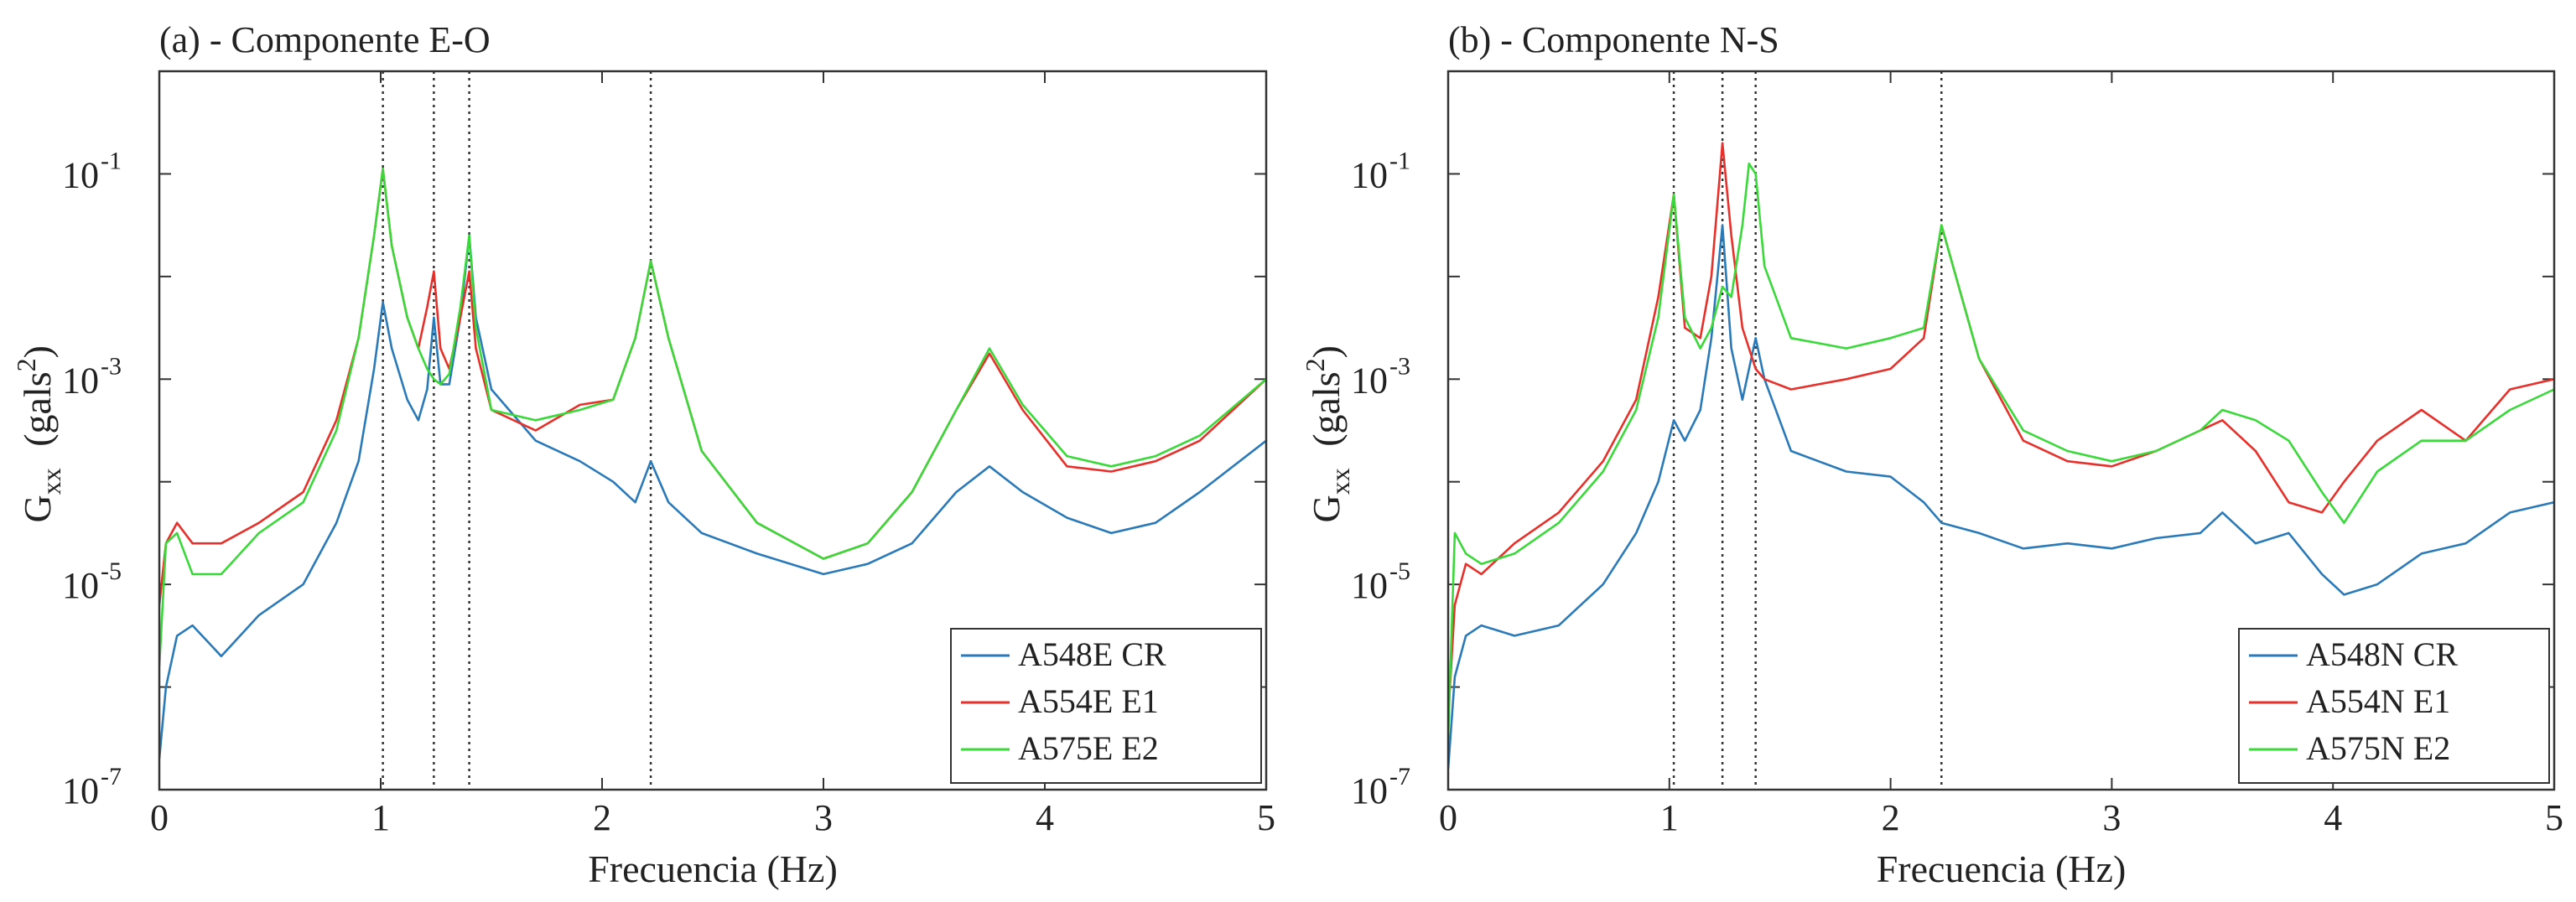  I want to click on legend: A548E CR A554E E1 A575E E2, so click(1106, 706).